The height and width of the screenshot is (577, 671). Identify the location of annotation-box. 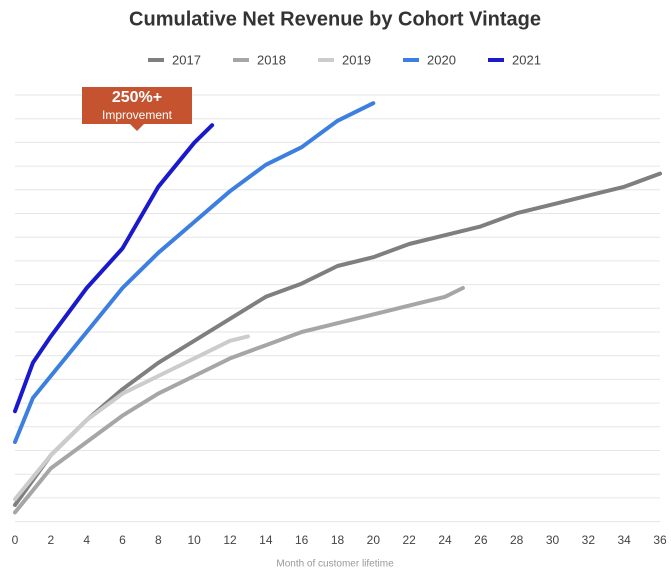
(137, 109).